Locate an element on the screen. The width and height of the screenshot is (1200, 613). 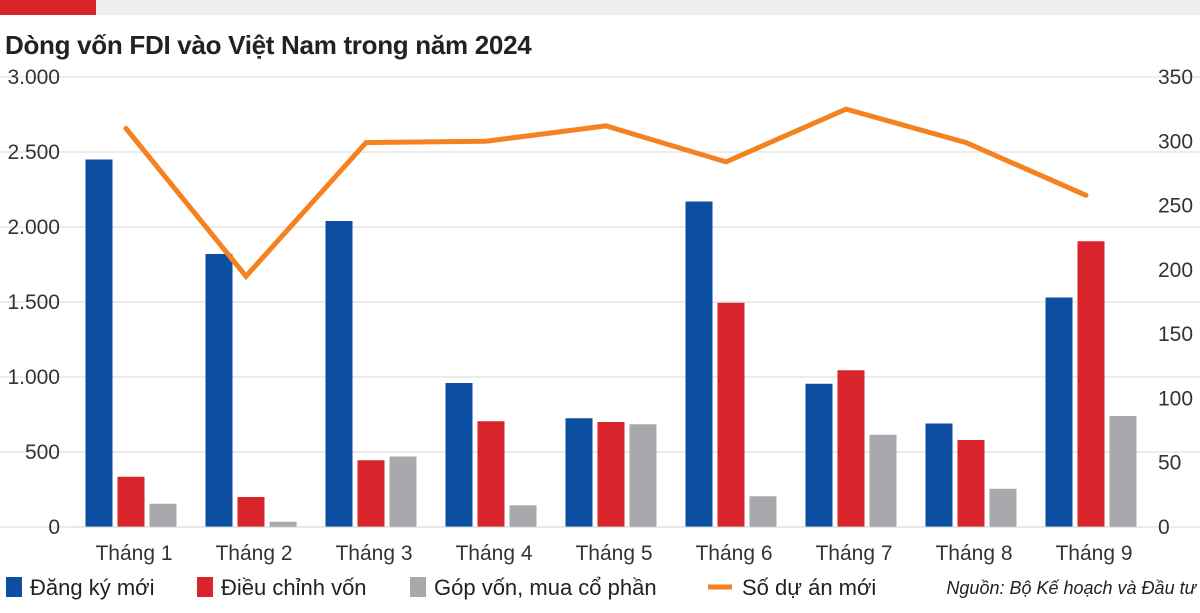
y-left-tick-label: 2.000 is located at coordinates (33, 227).